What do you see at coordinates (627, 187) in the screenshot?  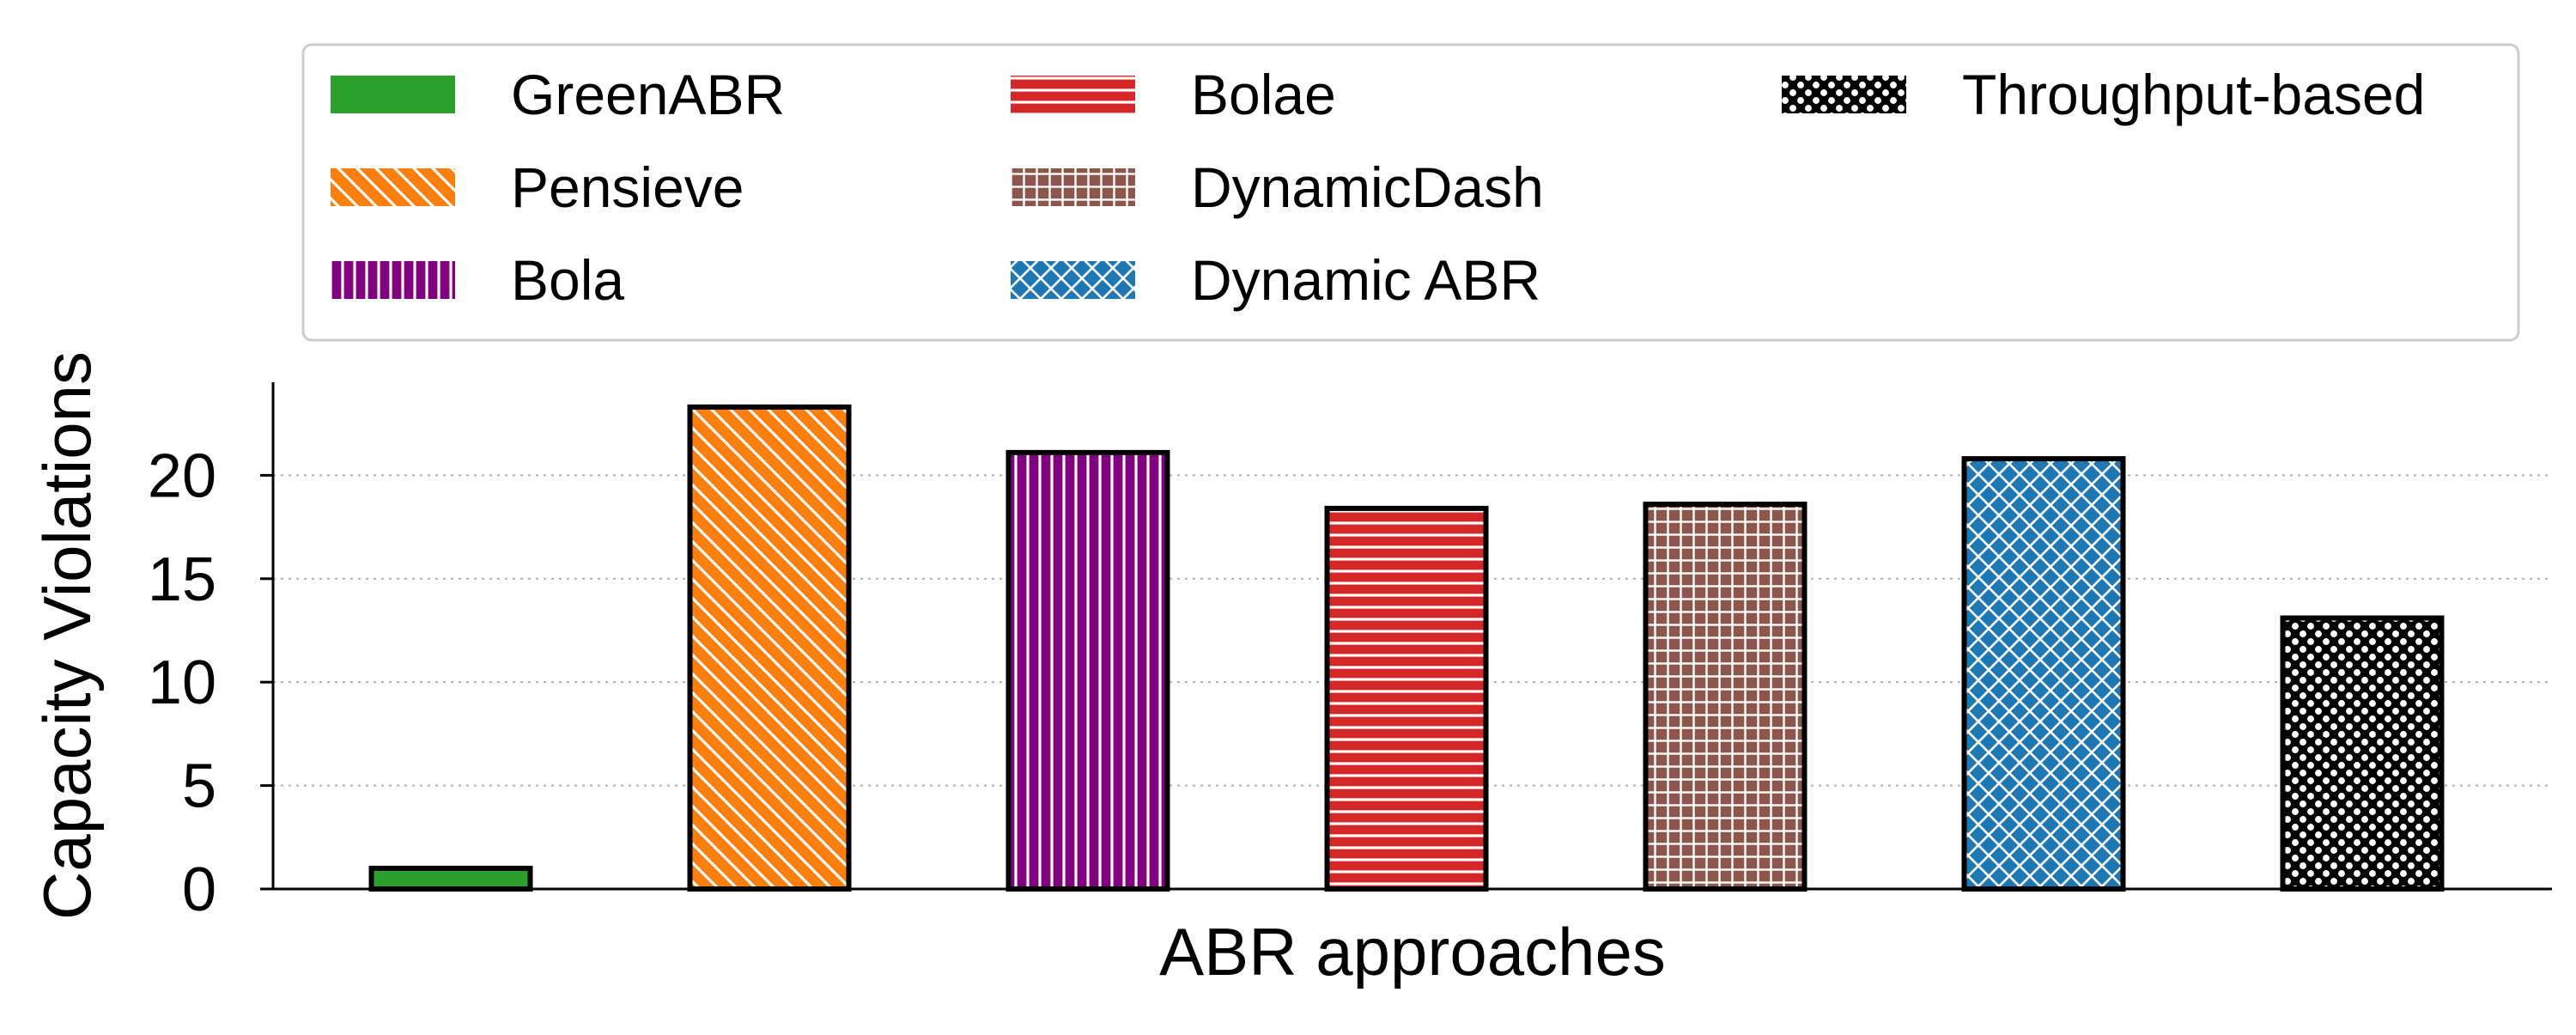 I see `legend-label: Pensieve` at bounding box center [627, 187].